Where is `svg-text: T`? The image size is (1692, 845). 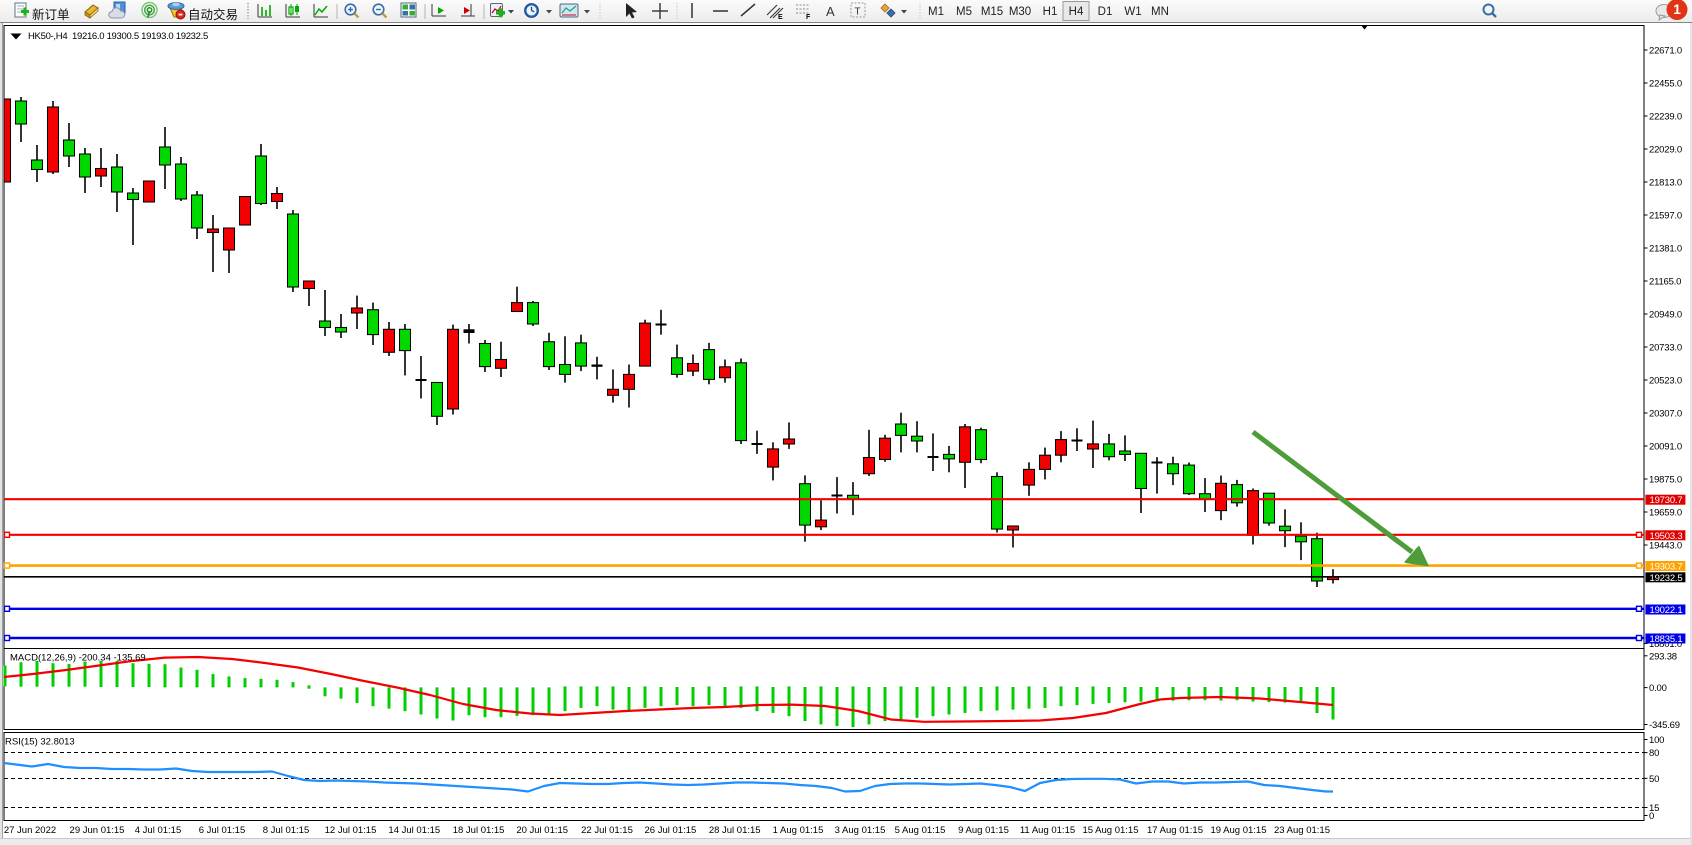
svg-text: T is located at coordinates (858, 12).